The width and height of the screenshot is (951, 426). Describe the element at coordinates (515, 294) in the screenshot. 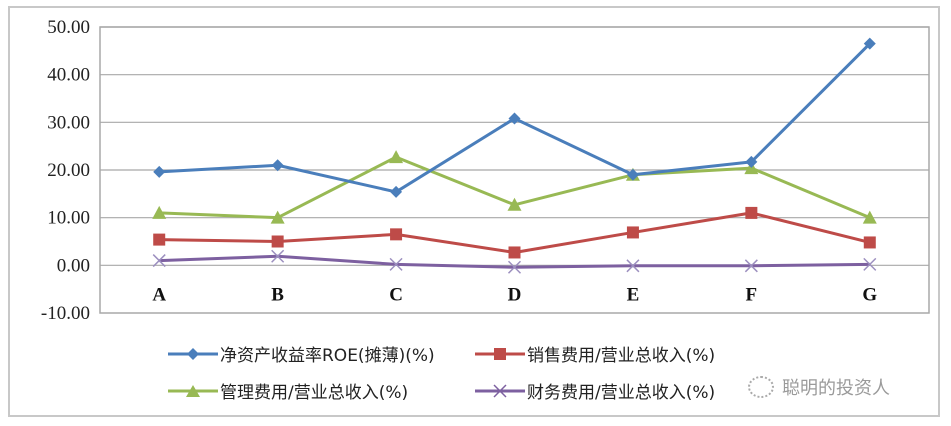

I see `x-tick-label: D` at that location.